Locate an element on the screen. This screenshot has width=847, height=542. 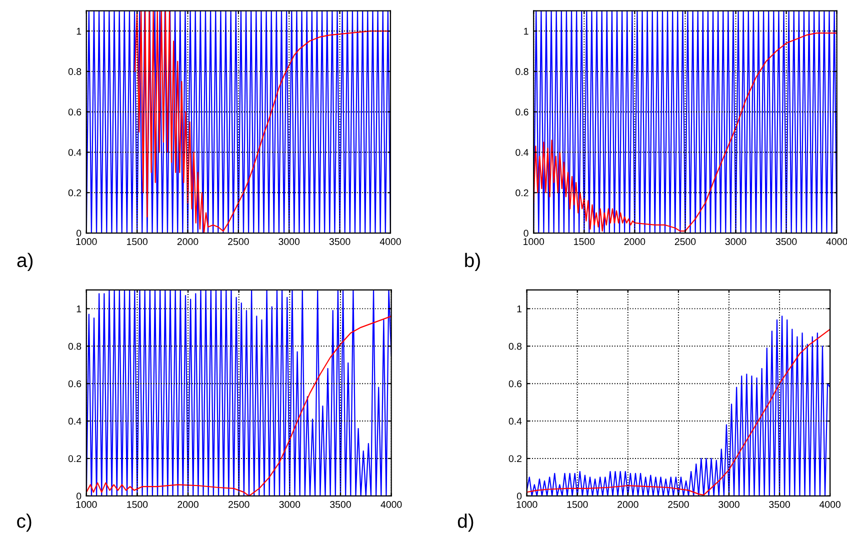
text: d) is located at coordinates (466, 523).